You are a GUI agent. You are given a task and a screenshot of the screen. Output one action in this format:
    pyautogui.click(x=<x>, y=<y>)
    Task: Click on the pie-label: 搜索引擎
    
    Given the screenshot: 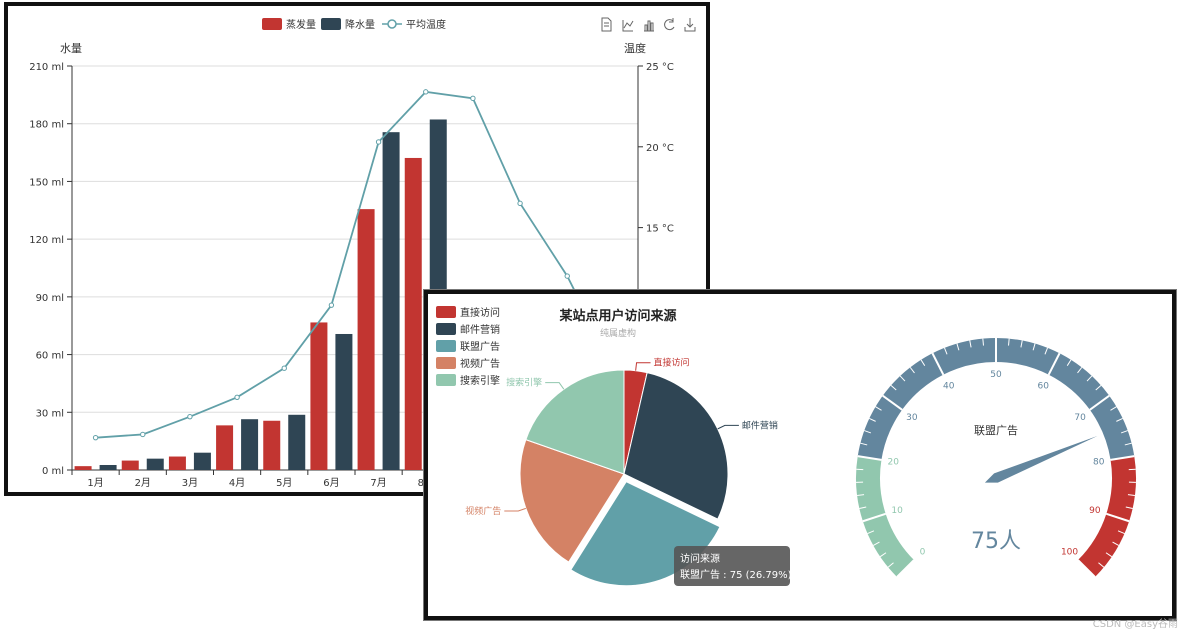 What is the action you would take?
    pyautogui.click(x=524, y=383)
    